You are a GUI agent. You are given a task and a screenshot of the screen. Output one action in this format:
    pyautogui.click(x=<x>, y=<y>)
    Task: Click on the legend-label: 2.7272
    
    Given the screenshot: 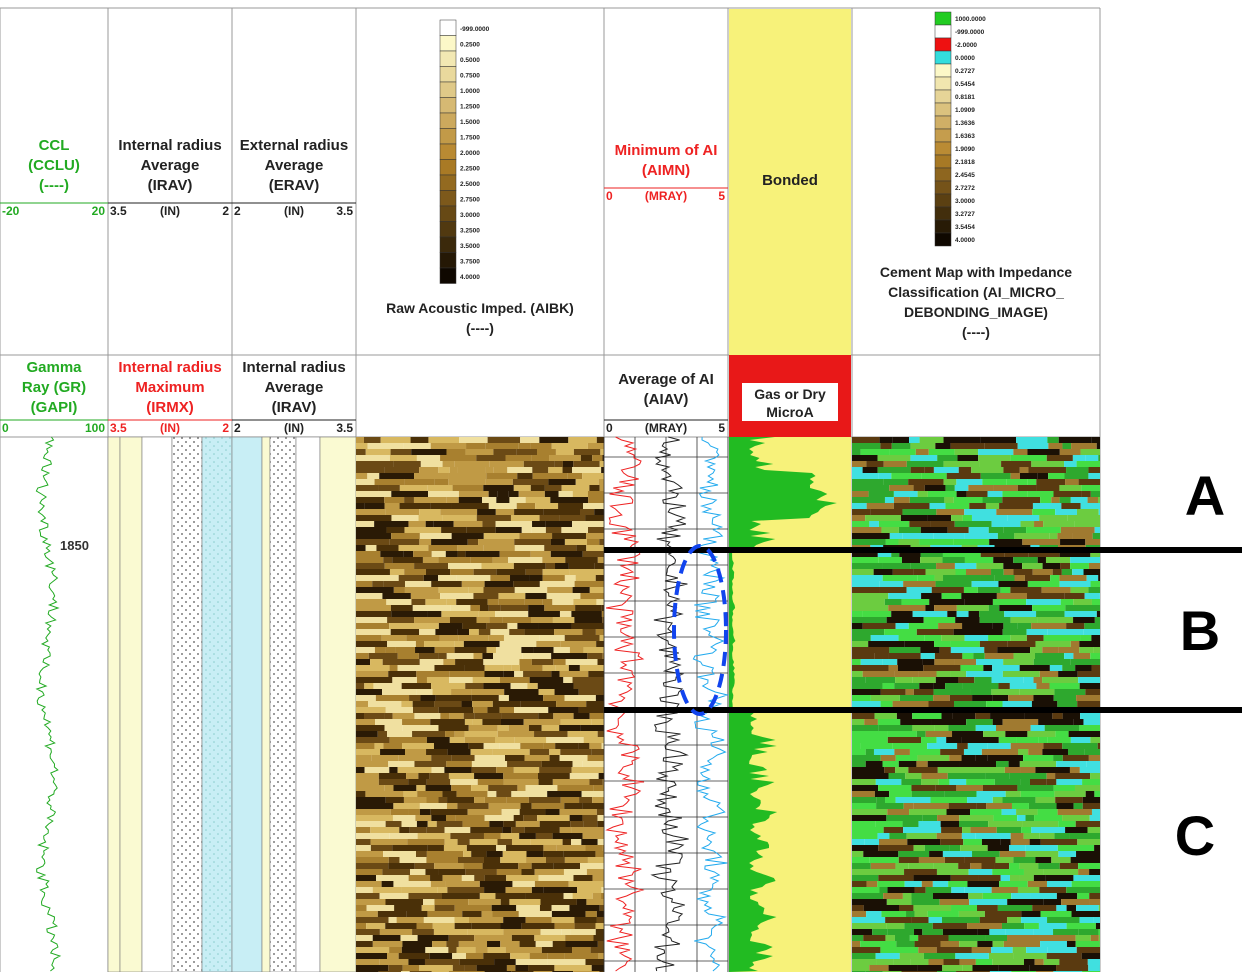 What is the action you would take?
    pyautogui.click(x=965, y=188)
    